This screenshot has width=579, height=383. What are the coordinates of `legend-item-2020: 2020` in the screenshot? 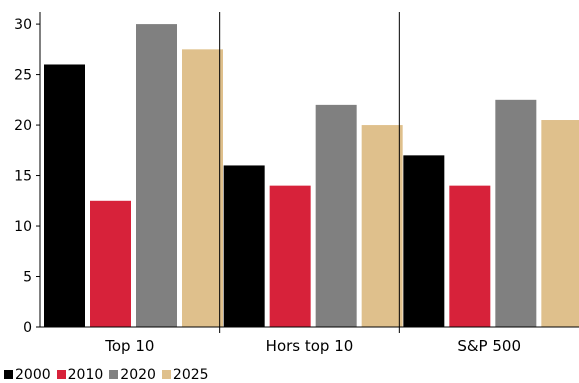 It's located at (132, 375).